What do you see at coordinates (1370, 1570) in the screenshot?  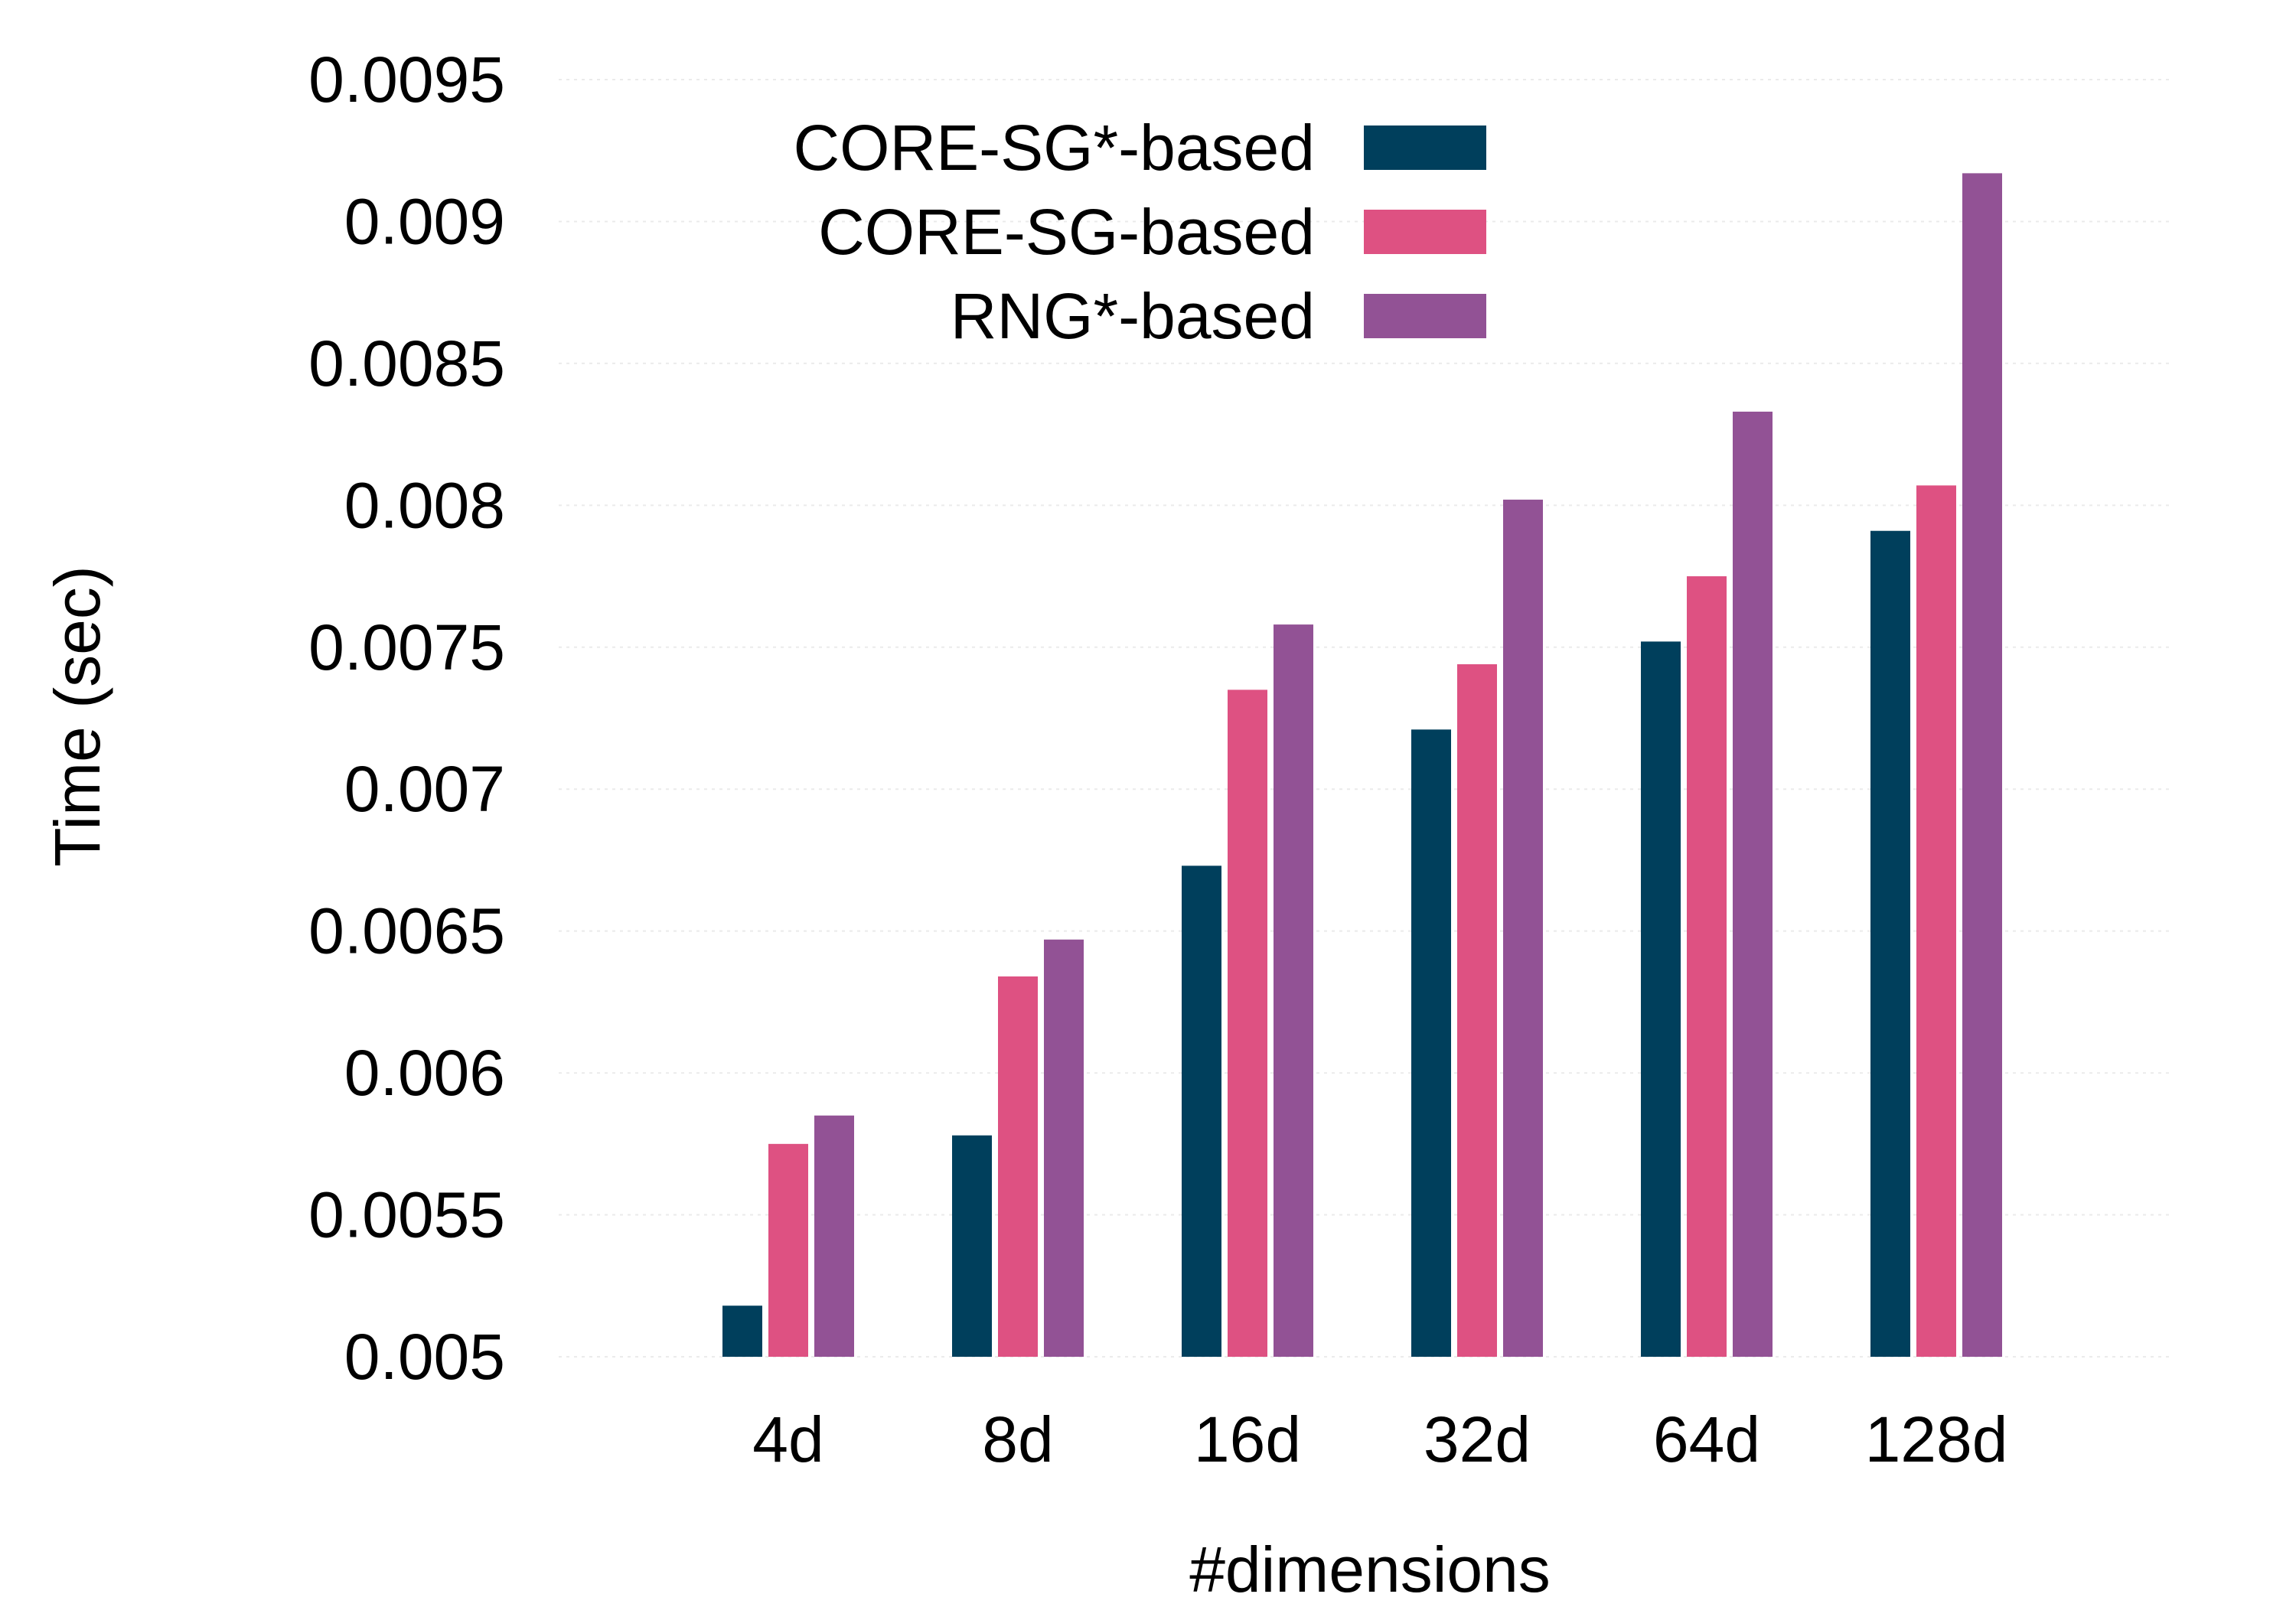 I see `x-axis-title: #dimensions` at bounding box center [1370, 1570].